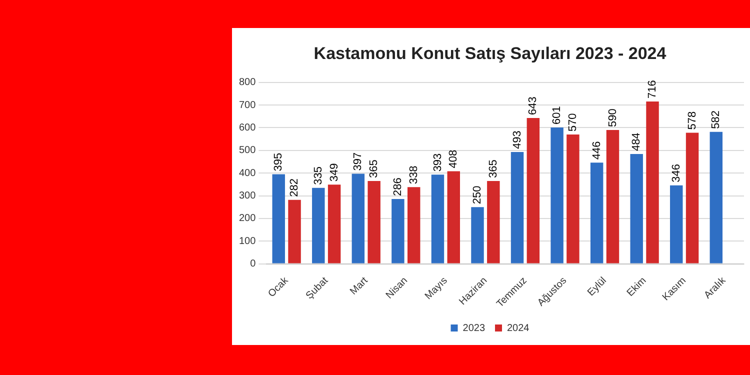 Image resolution: width=750 pixels, height=375 pixels. Describe the element at coordinates (557, 115) in the screenshot. I see `data-label: 601` at that location.